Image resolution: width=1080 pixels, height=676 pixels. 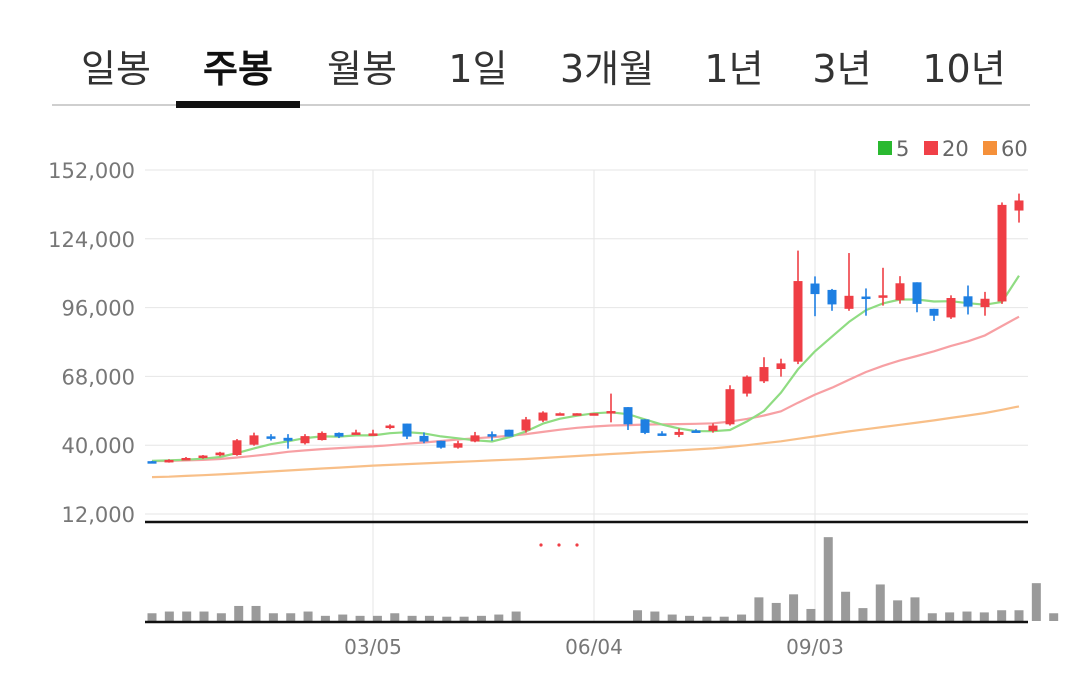 What do you see at coordinates (91, 240) in the screenshot?
I see `y-tick-label: 124,000` at bounding box center [91, 240].